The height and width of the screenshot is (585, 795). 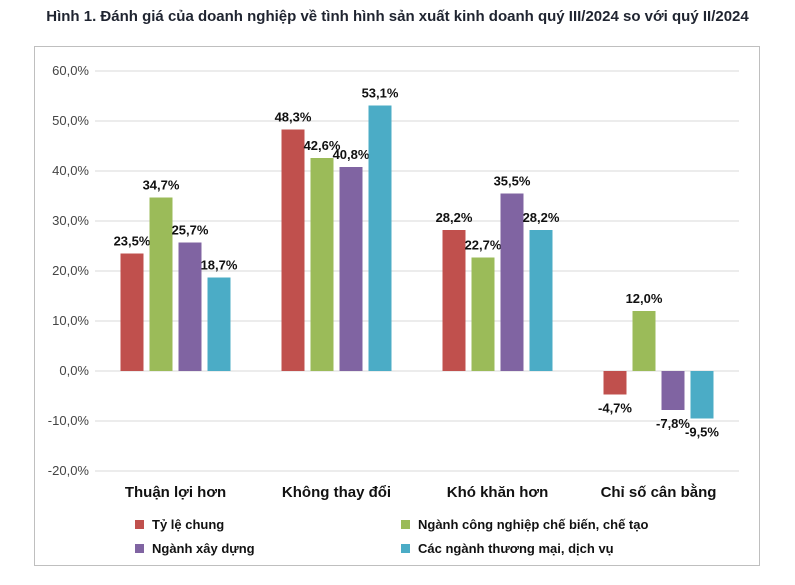 What do you see at coordinates (673, 423) in the screenshot?
I see `data-label: -7,8%` at bounding box center [673, 423].